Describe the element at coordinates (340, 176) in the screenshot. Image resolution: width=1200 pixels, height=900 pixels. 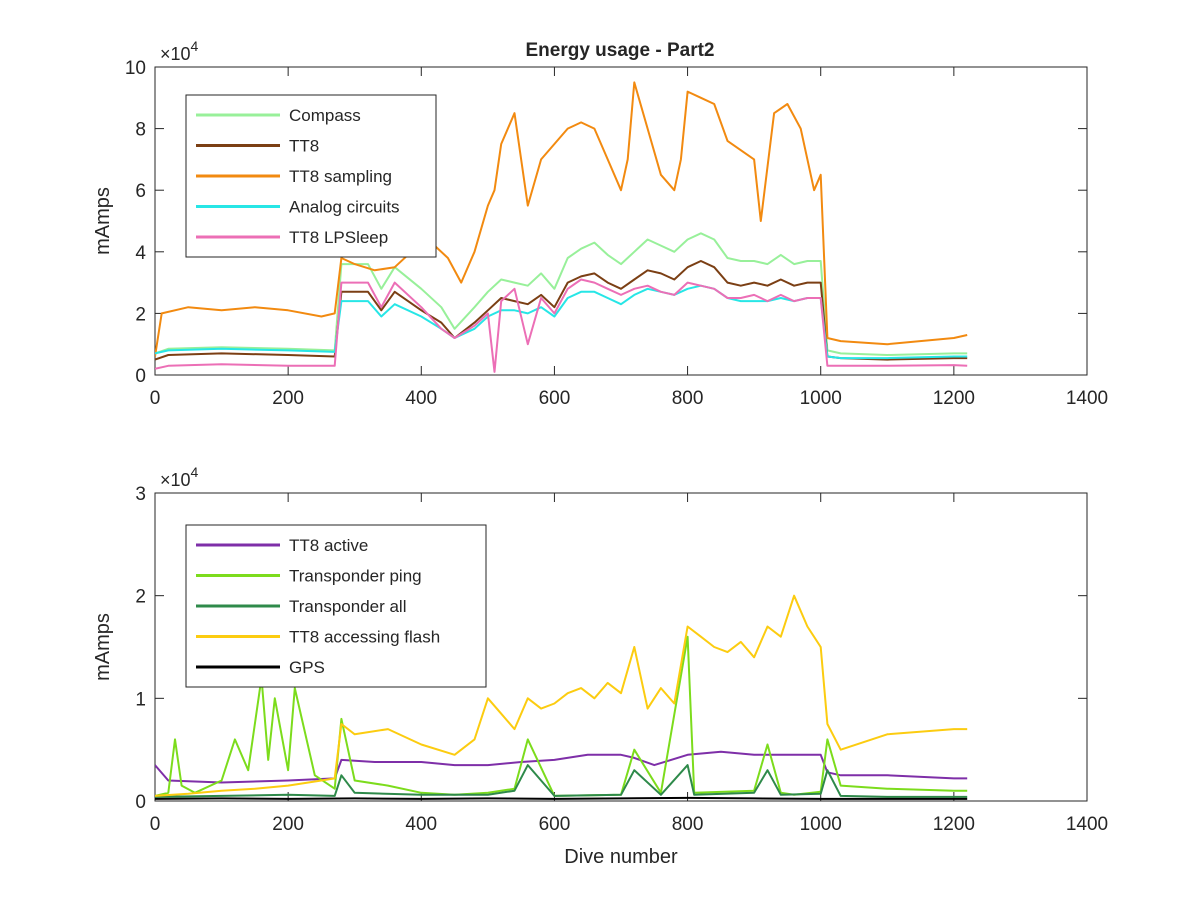
I see `legend-label: TT8 sampling` at that location.